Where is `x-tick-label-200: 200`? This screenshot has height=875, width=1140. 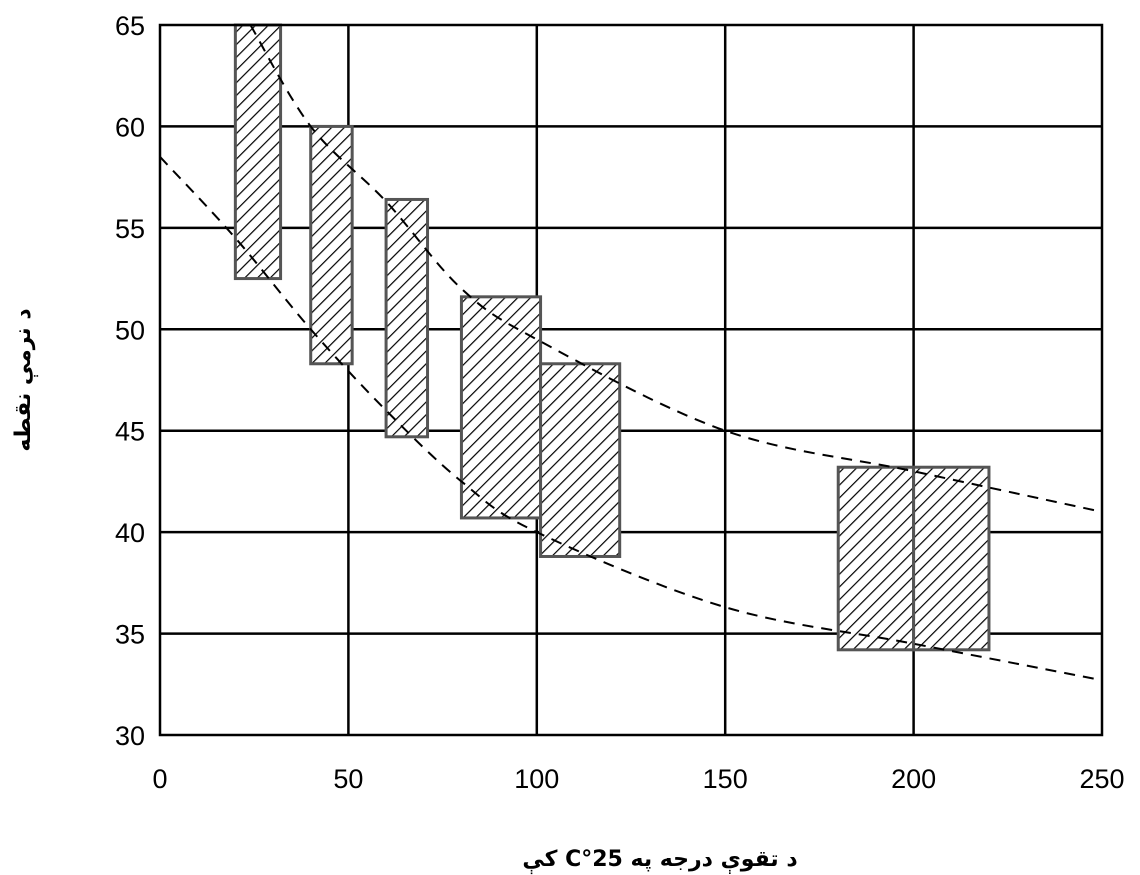 x-tick-label-200: 200 is located at coordinates (913, 779).